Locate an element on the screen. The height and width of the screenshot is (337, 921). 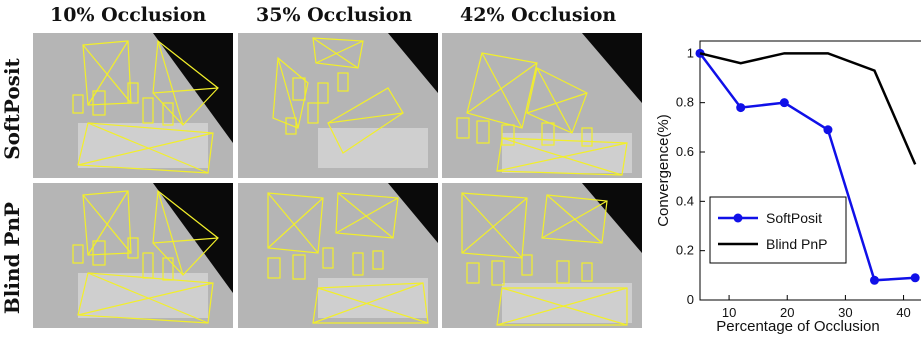
y-tick-label: 0.2 is located at coordinates (685, 250).